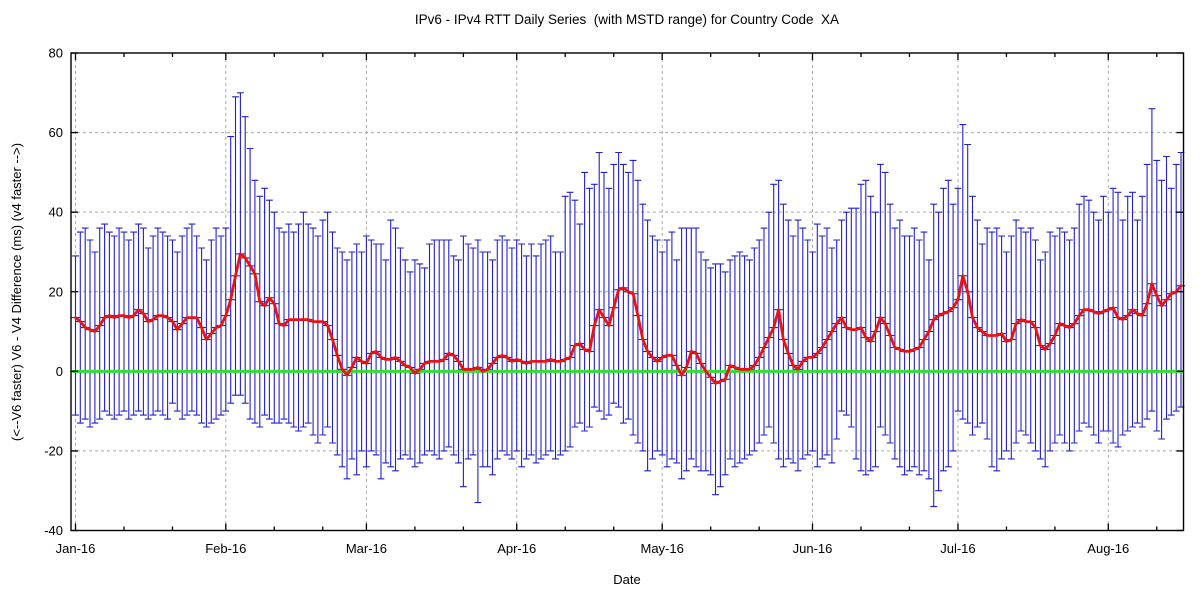  I want to click on y-tick-label: 80, so click(56, 53).